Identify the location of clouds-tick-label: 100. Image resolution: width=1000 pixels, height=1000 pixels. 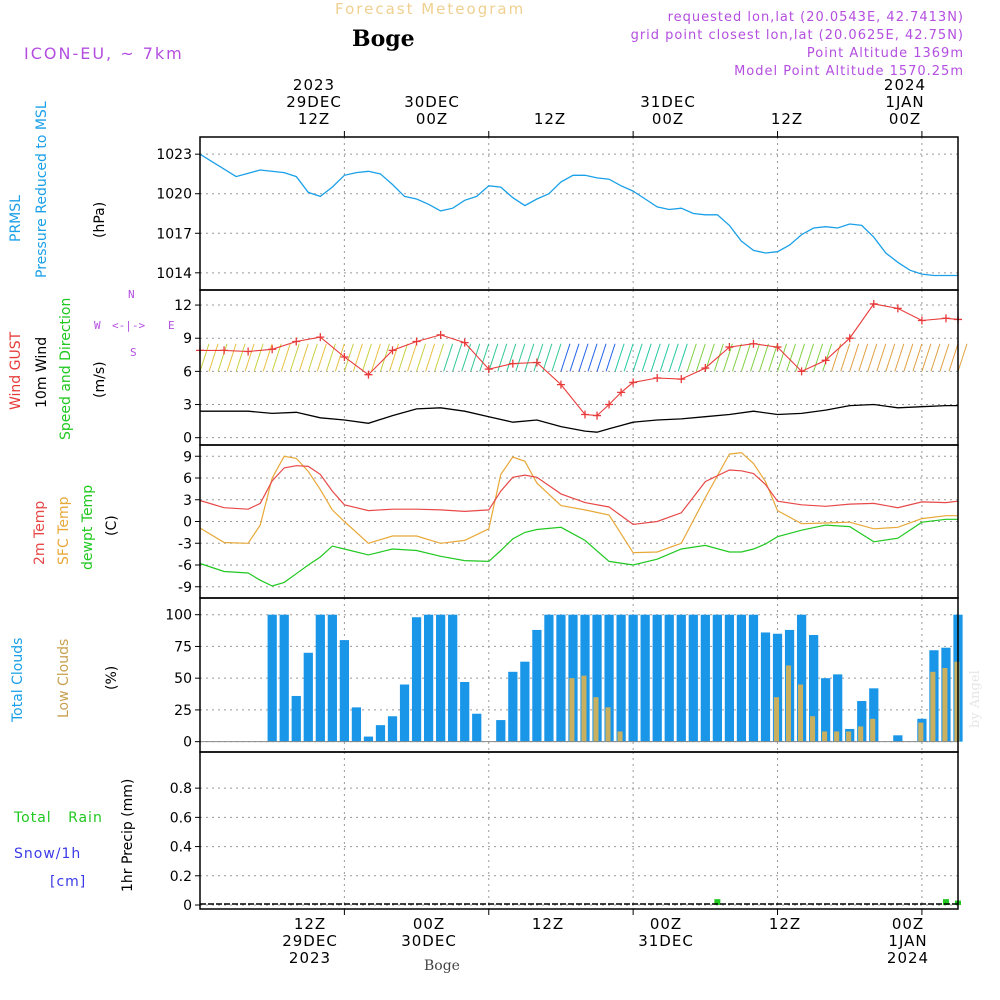
(178, 616).